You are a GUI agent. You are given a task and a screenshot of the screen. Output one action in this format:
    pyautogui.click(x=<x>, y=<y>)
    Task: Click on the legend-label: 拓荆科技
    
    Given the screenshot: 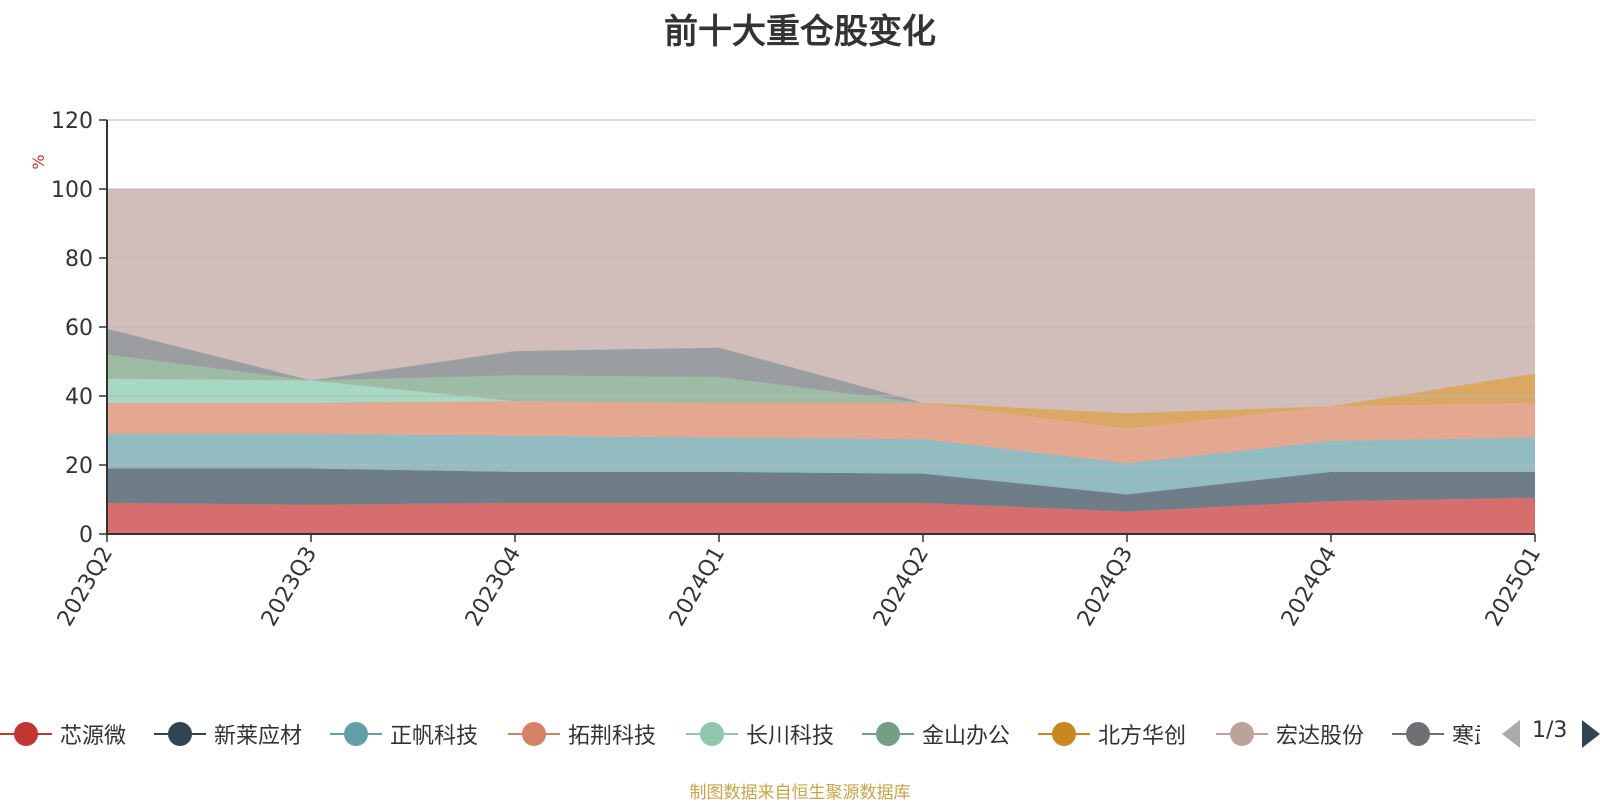 What is the action you would take?
    pyautogui.click(x=612, y=736)
    